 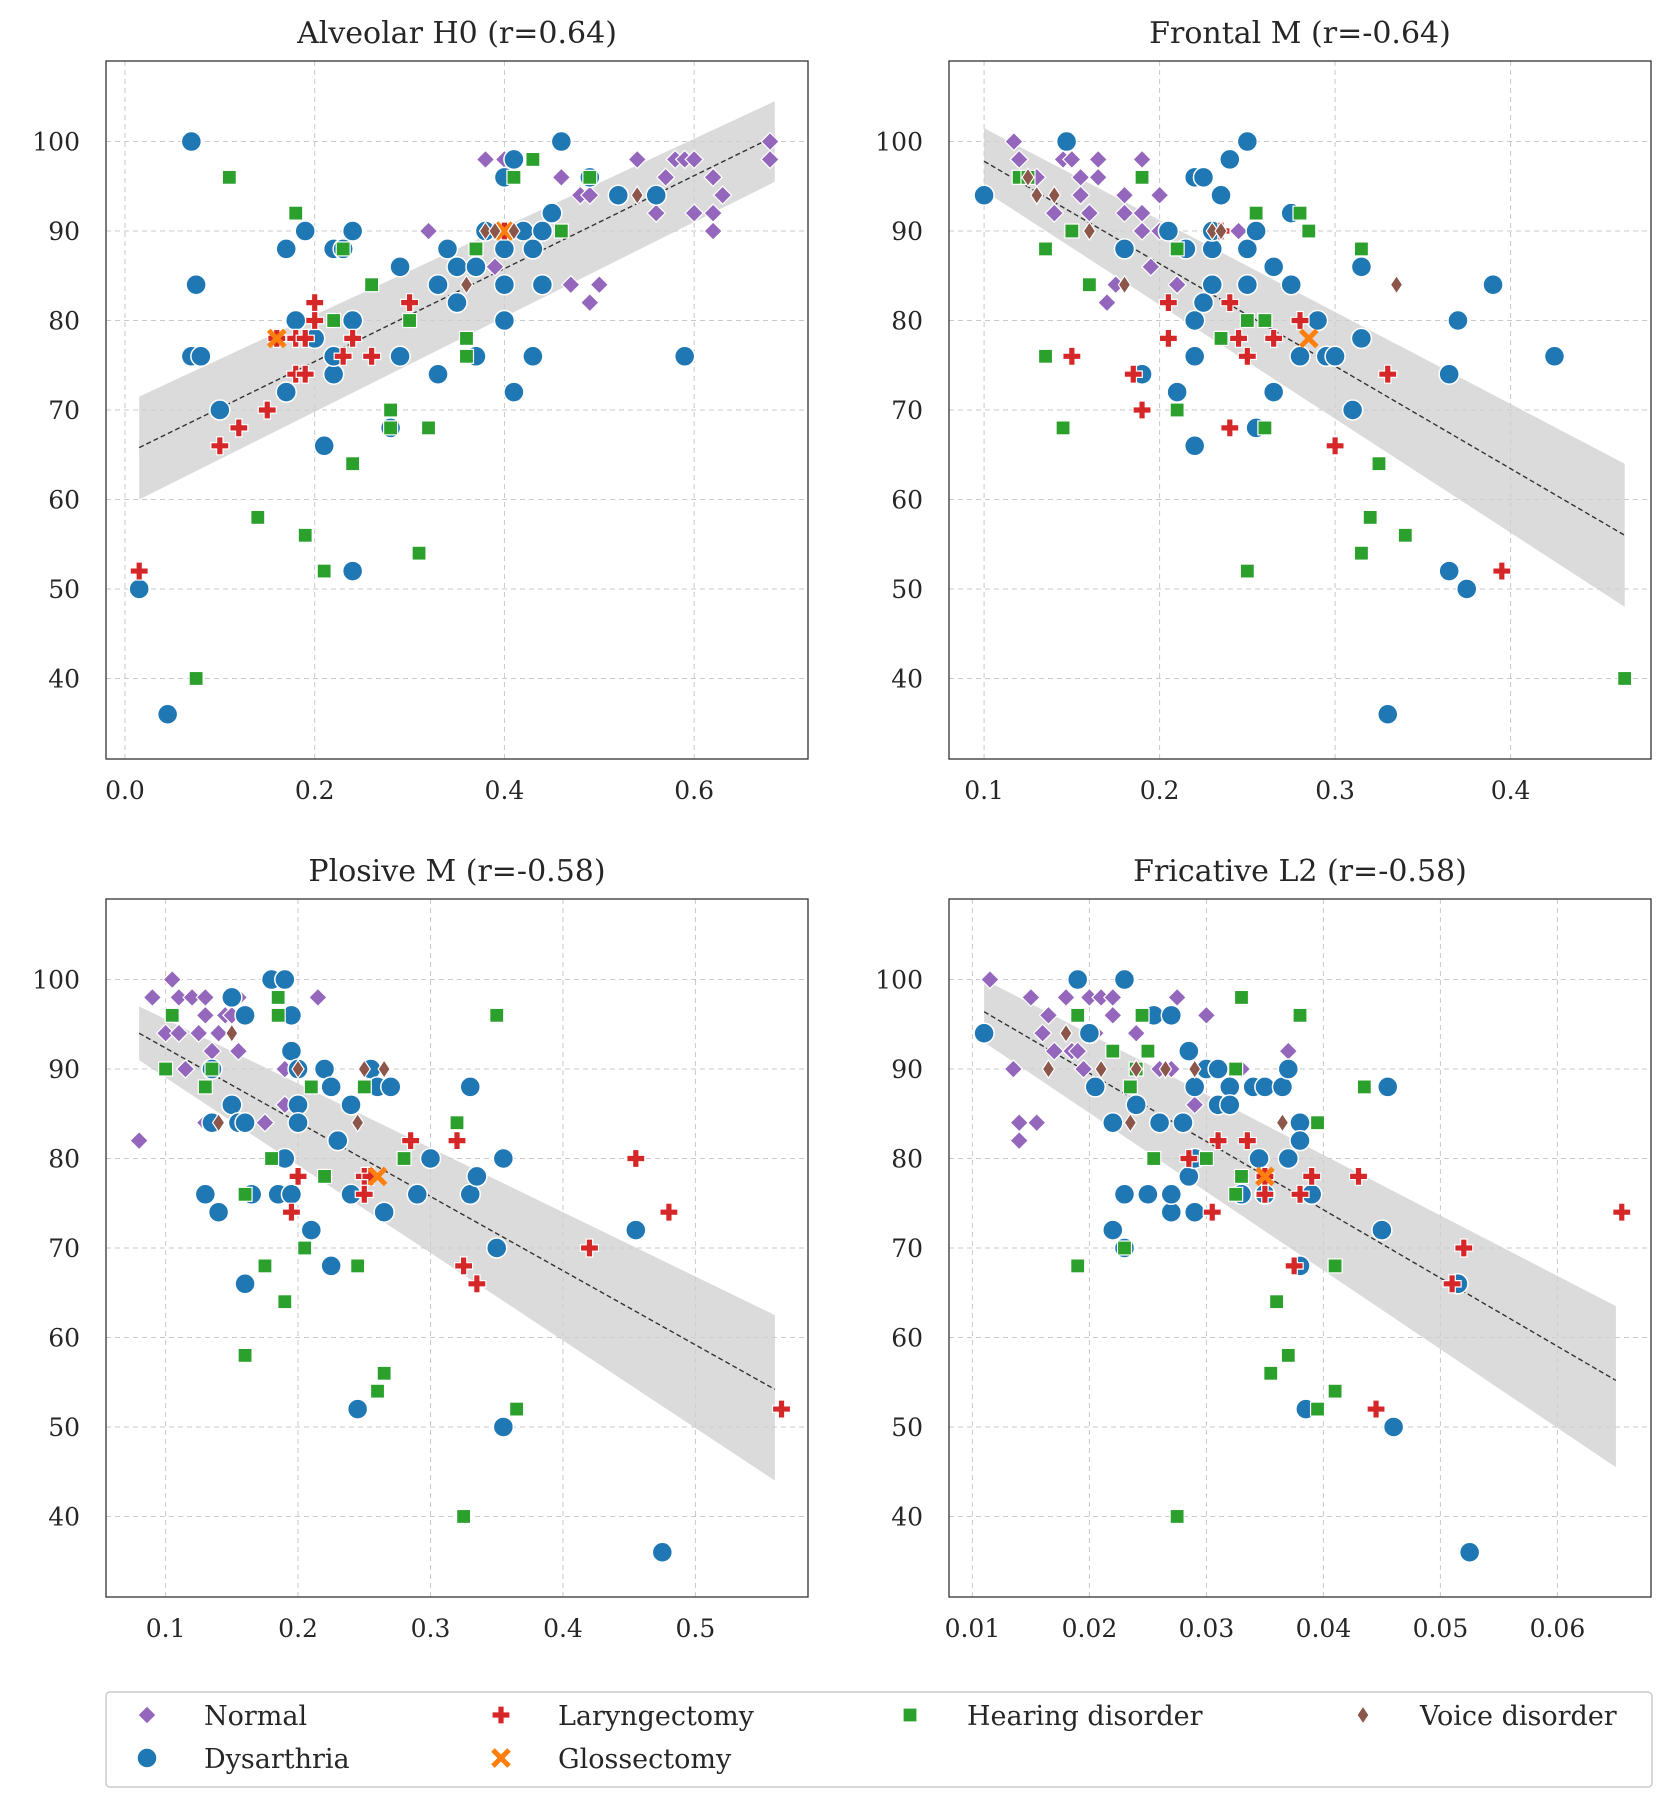 I want to click on x-tick-label: 0.5, so click(x=696, y=1628).